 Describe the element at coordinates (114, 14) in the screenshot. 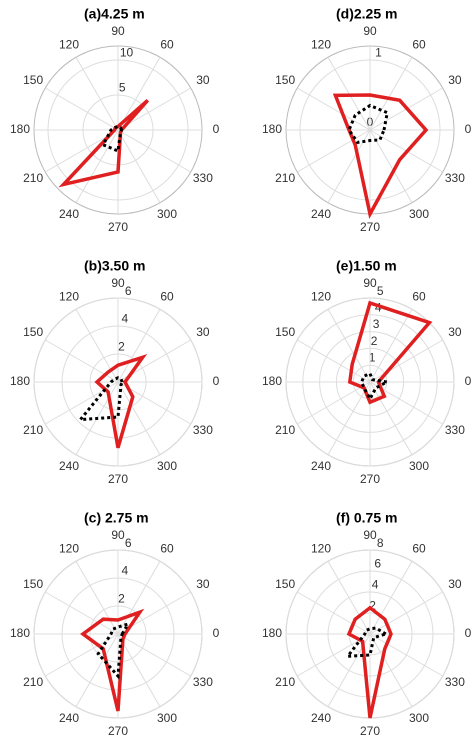

I see `panel-title: (a)4.25 m` at that location.